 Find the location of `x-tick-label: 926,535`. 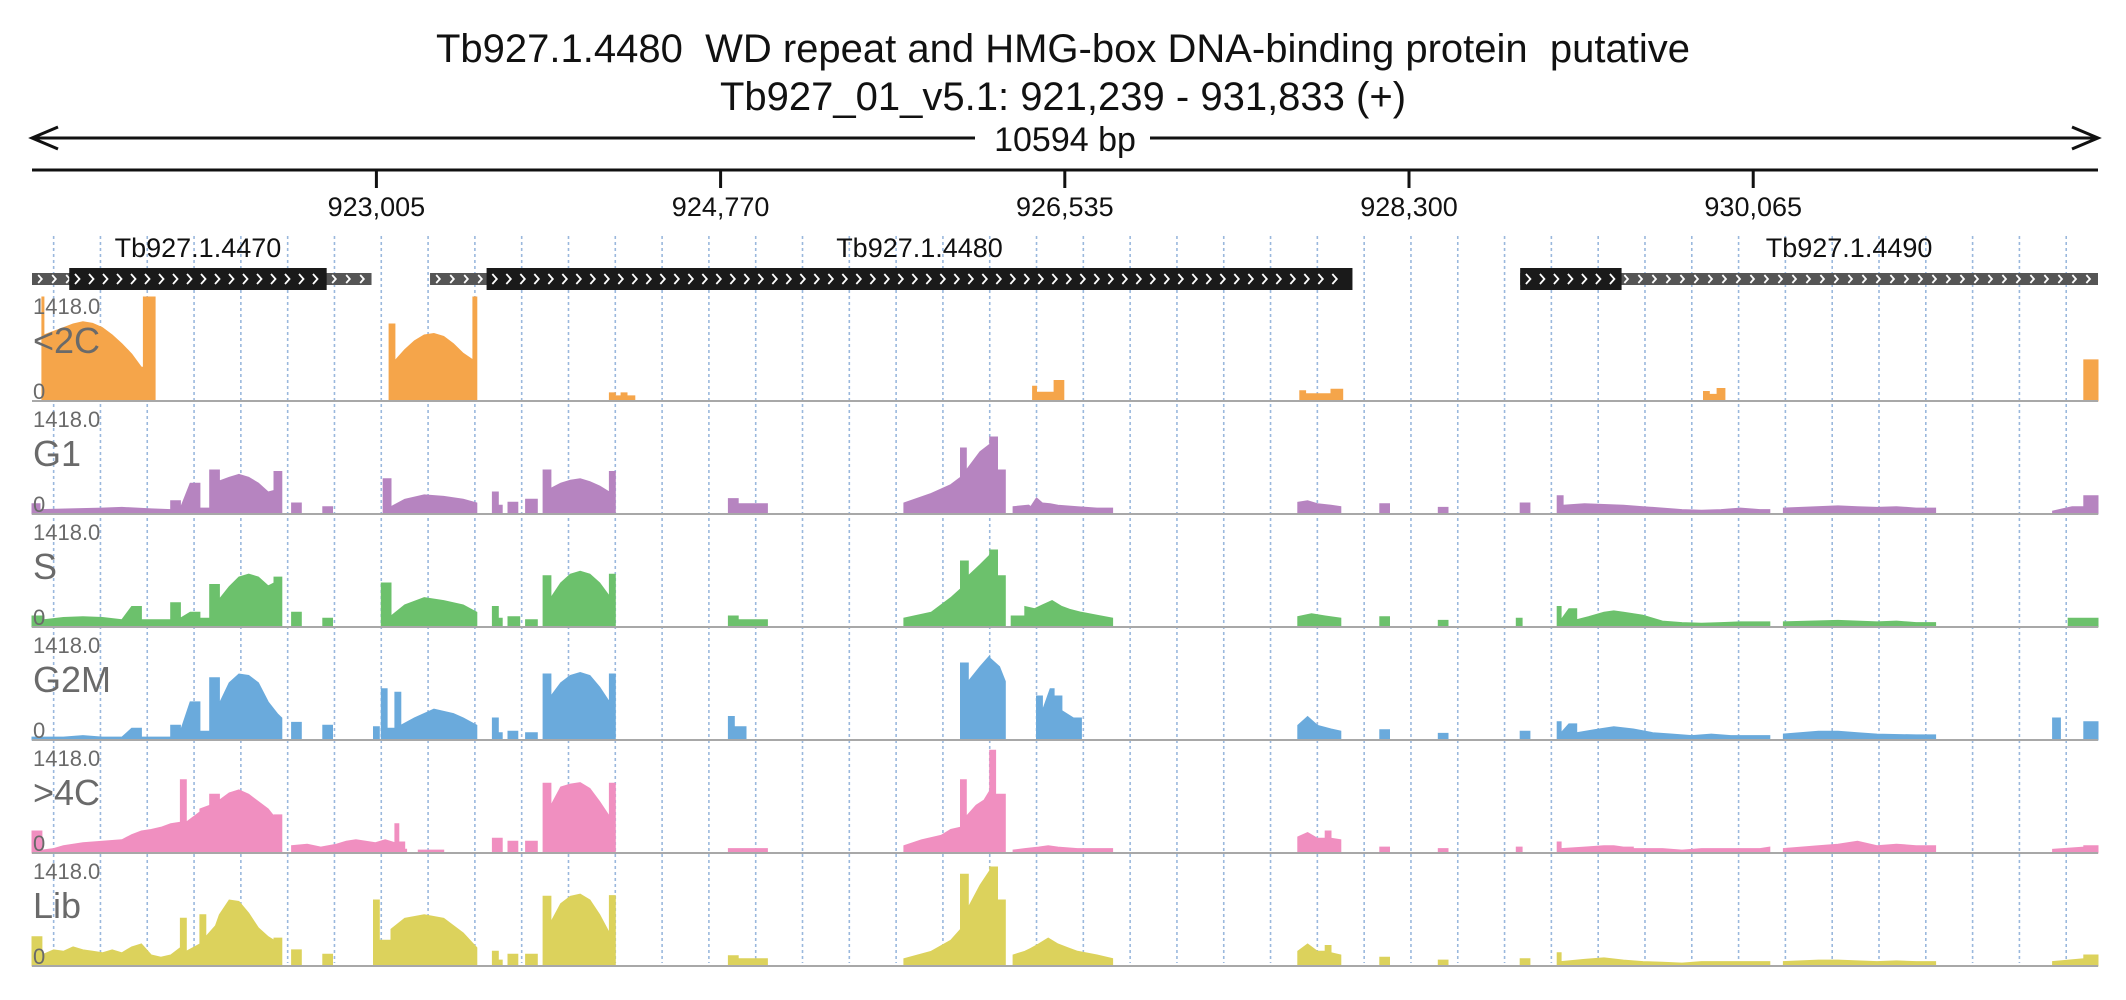

x-tick-label: 926,535 is located at coordinates (1065, 207).